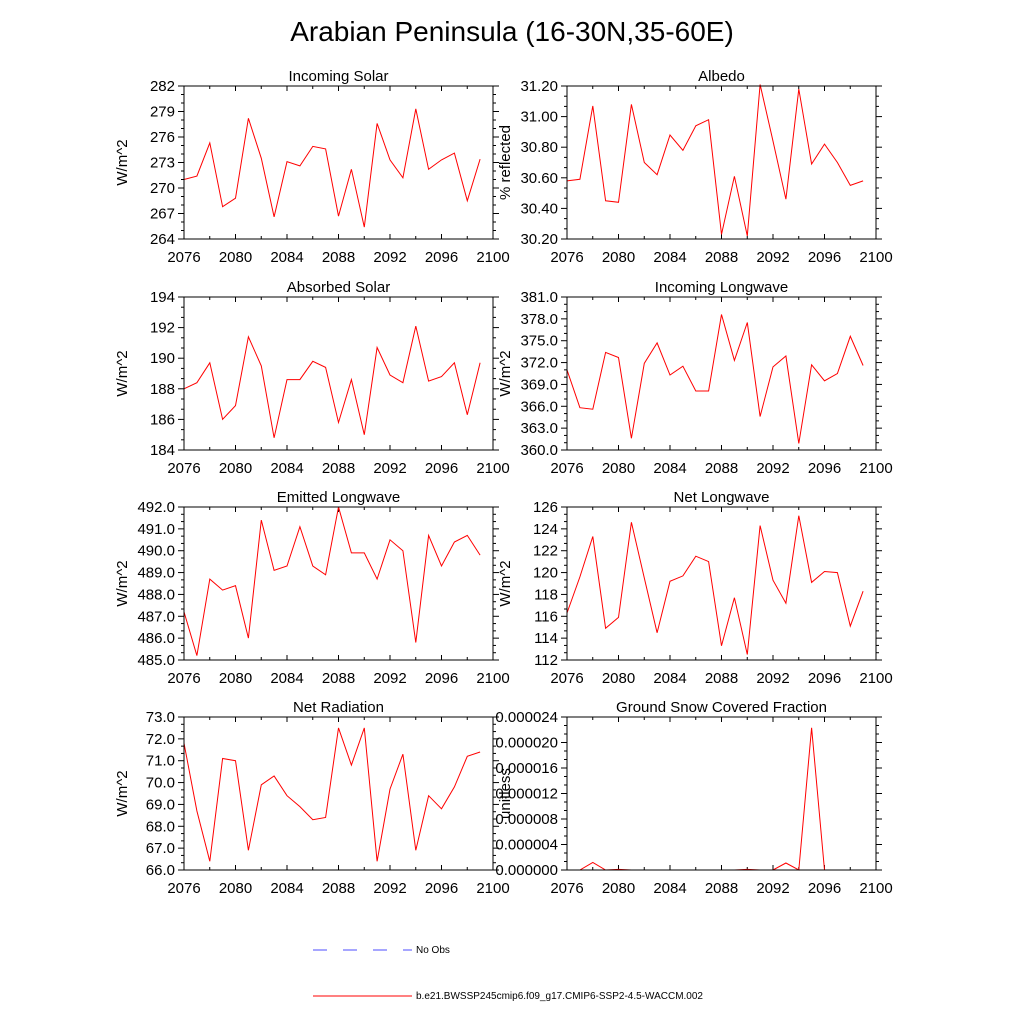 This screenshot has height=1024, width=1024. I want to click on plot-frame-incoming-solar, so click(338, 162).